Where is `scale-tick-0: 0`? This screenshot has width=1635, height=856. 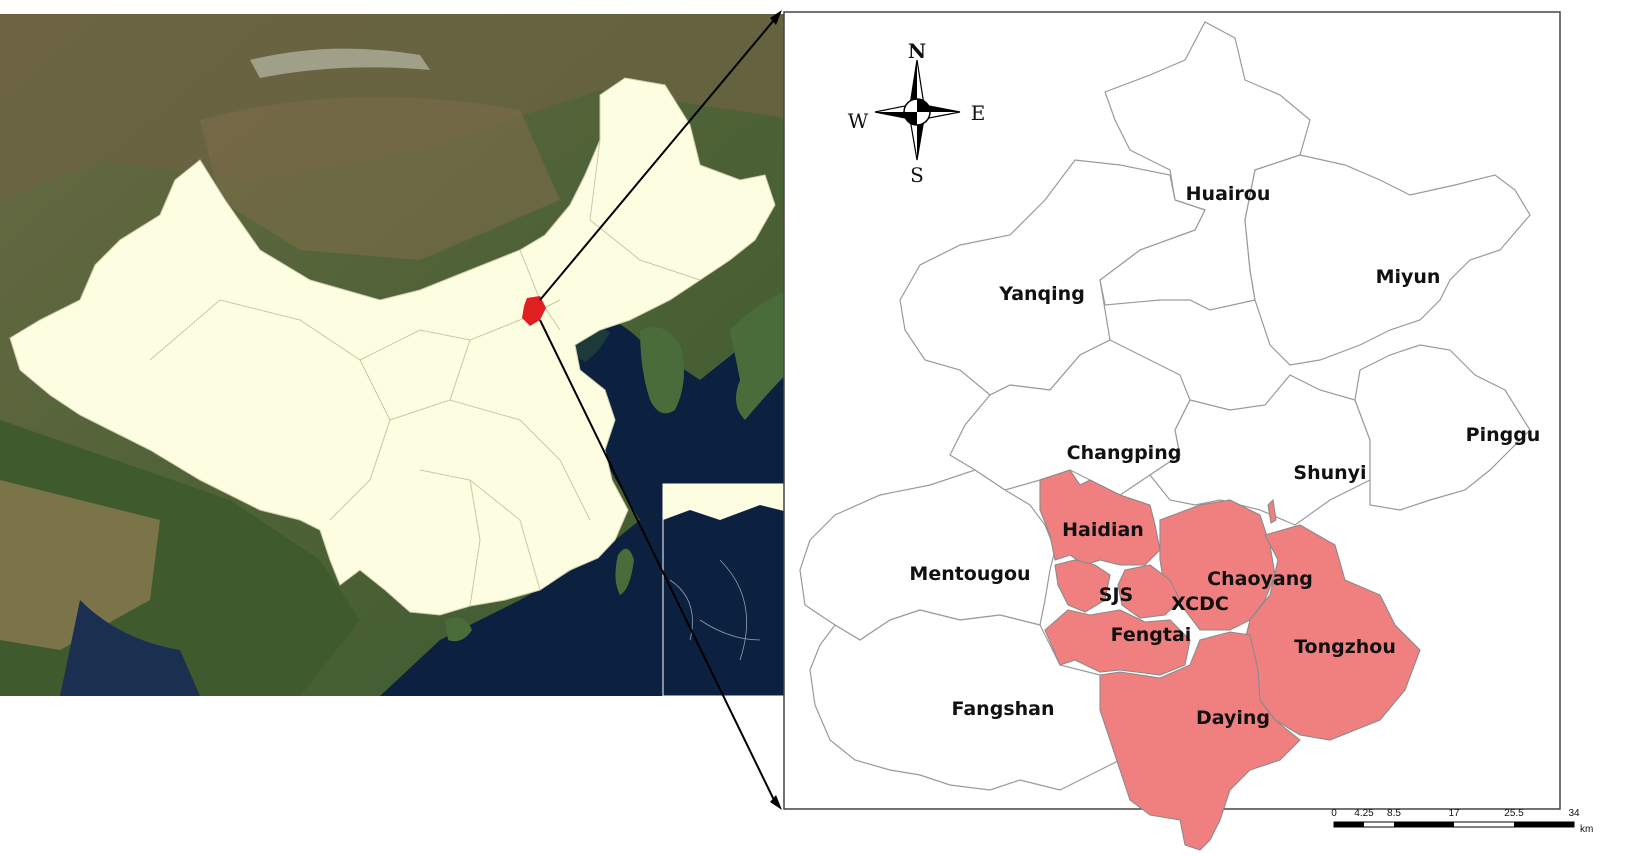 scale-tick-0: 0 is located at coordinates (1334, 813).